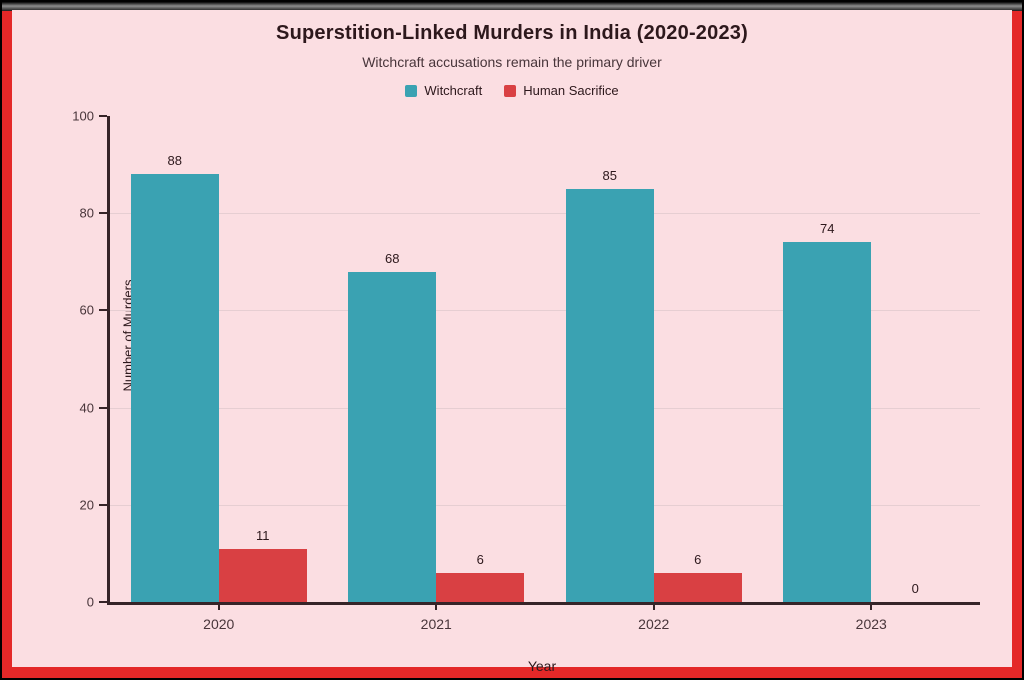  Describe the element at coordinates (871, 624) in the screenshot. I see `x-tick-label: 2023` at that location.